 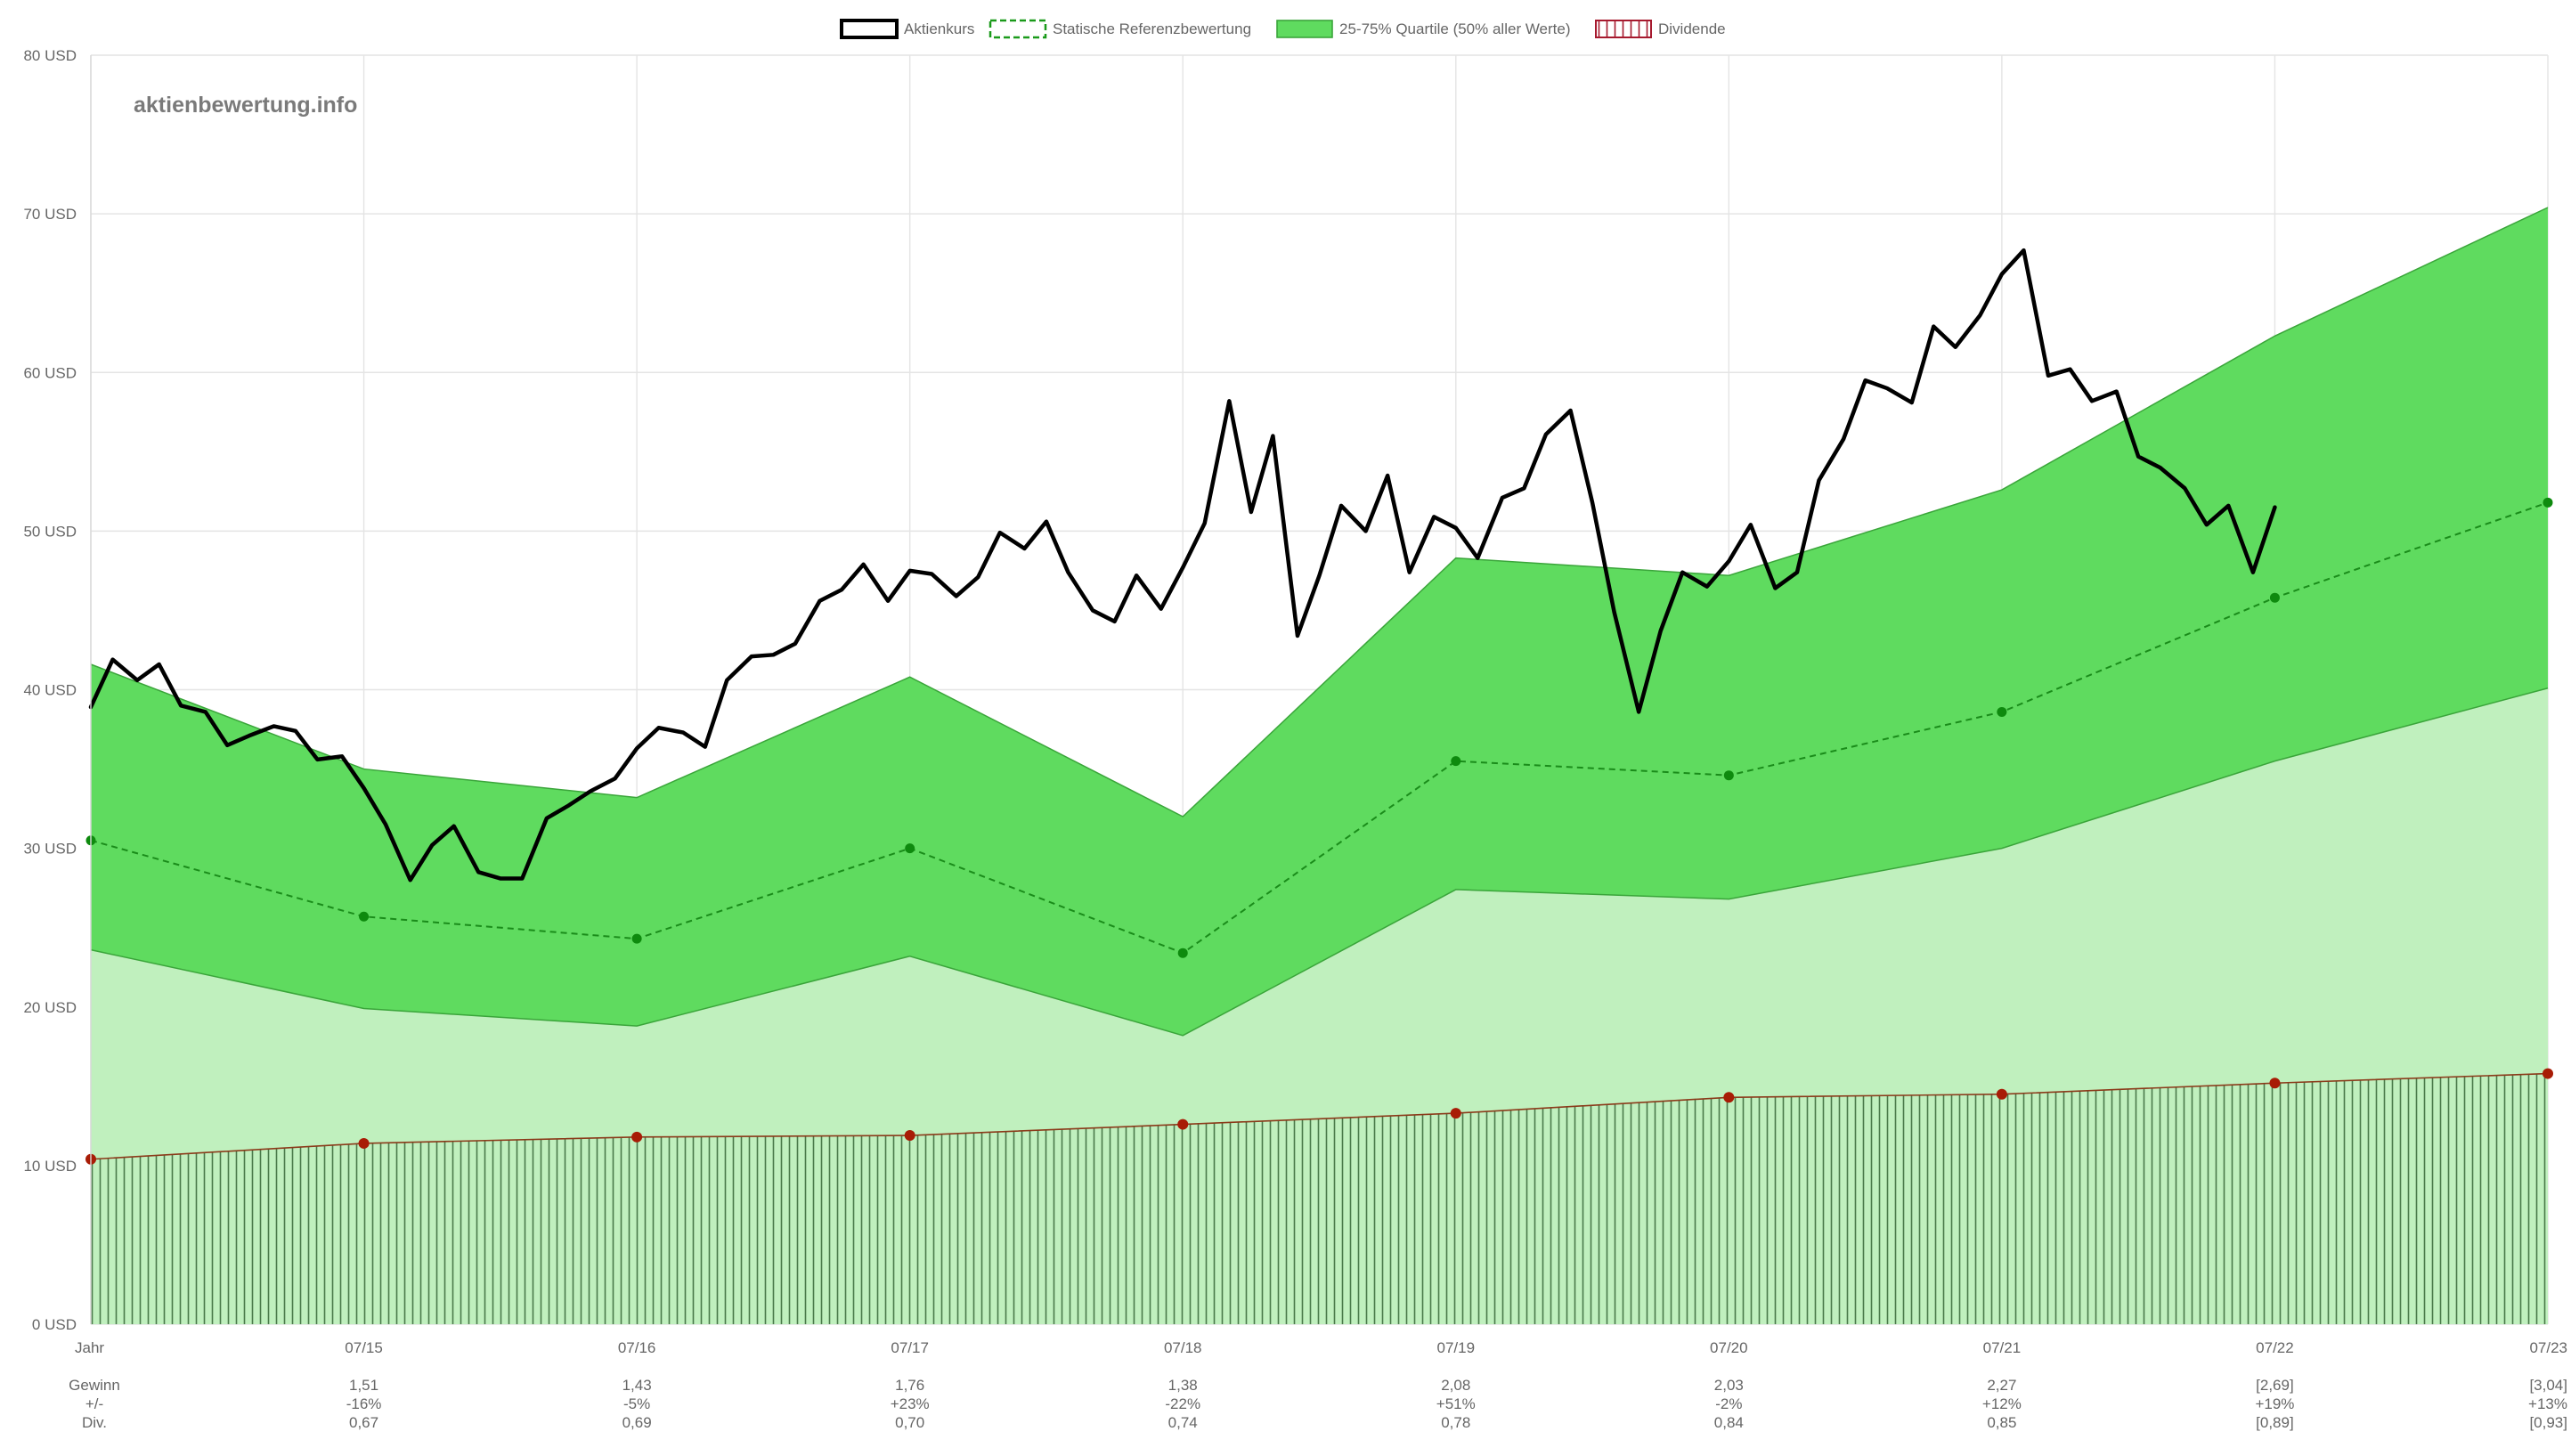 I want to click on legend-swatch-reference, so click(x=1018, y=29).